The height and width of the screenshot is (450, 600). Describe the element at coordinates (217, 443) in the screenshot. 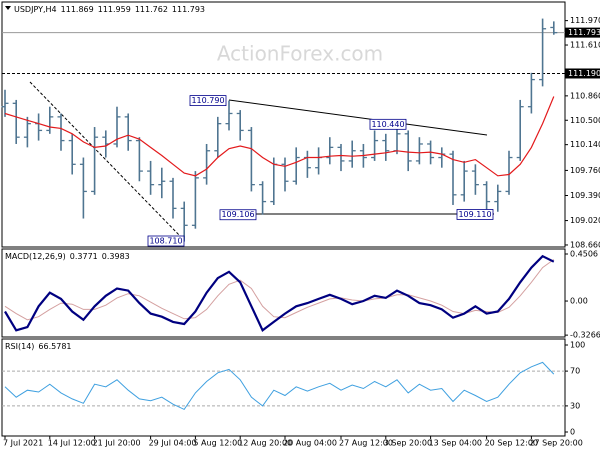

I see `x-tick-label: 5 Aug 12:00` at that location.